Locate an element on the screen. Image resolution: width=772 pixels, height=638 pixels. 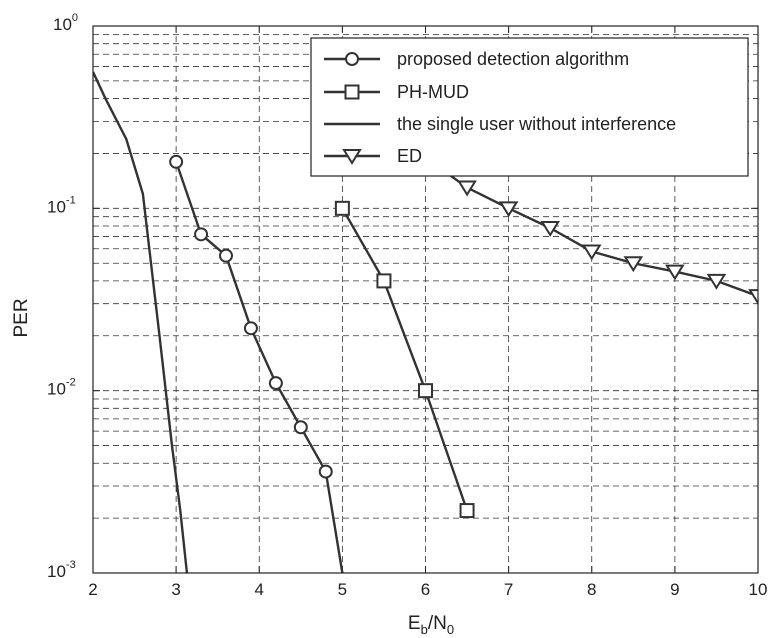
y-tick-label: 10⁻² is located at coordinates (61, 388).